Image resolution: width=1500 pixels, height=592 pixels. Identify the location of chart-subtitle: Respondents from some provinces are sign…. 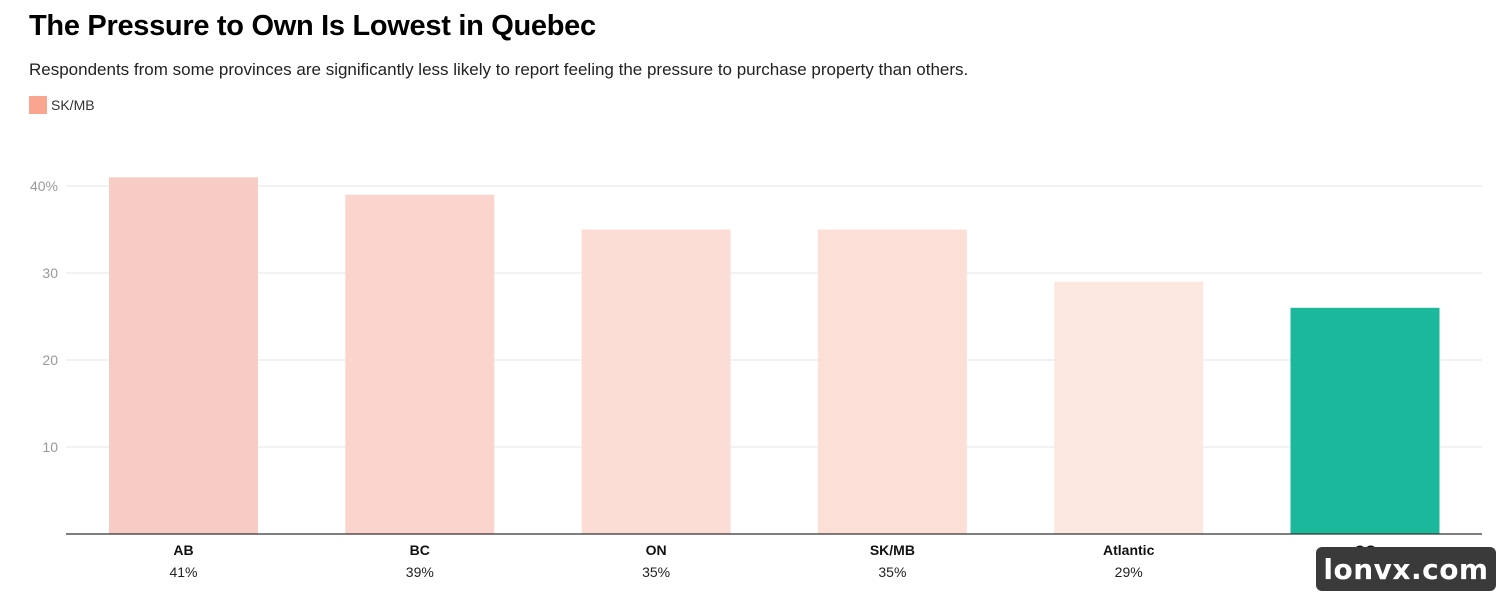
(499, 69).